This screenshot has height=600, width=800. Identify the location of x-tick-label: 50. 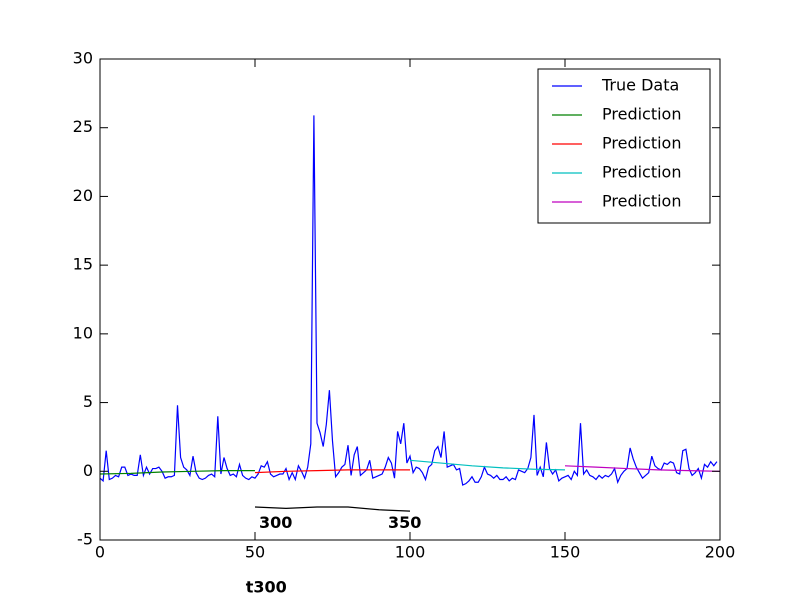
(255, 552).